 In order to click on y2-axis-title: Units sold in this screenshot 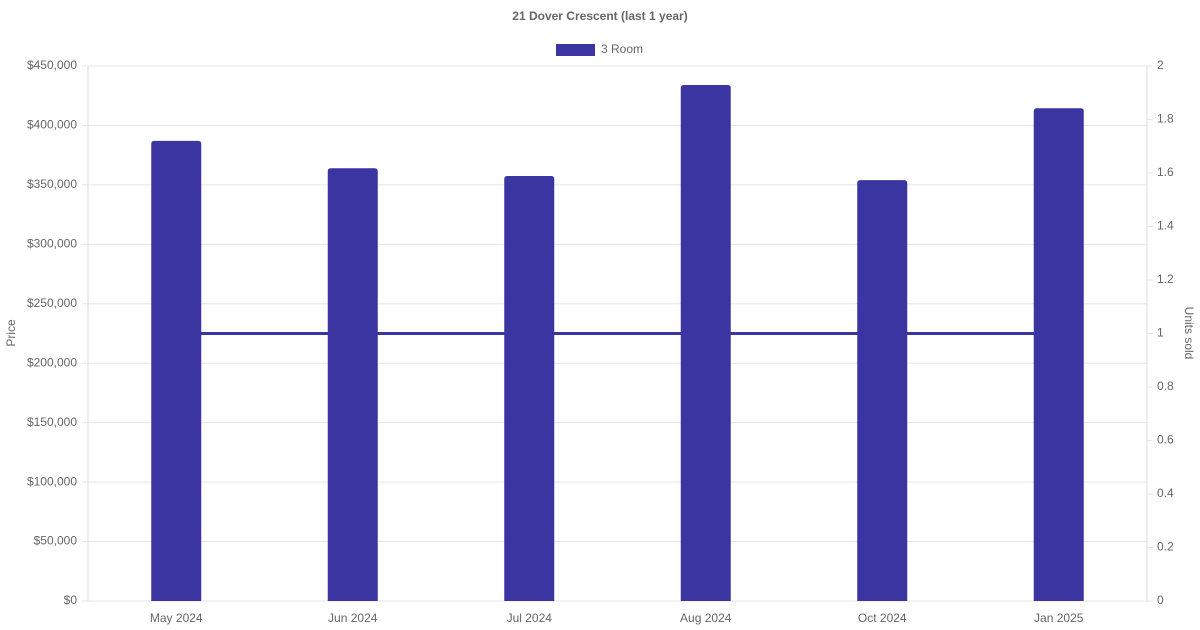, I will do `click(1189, 333)`.